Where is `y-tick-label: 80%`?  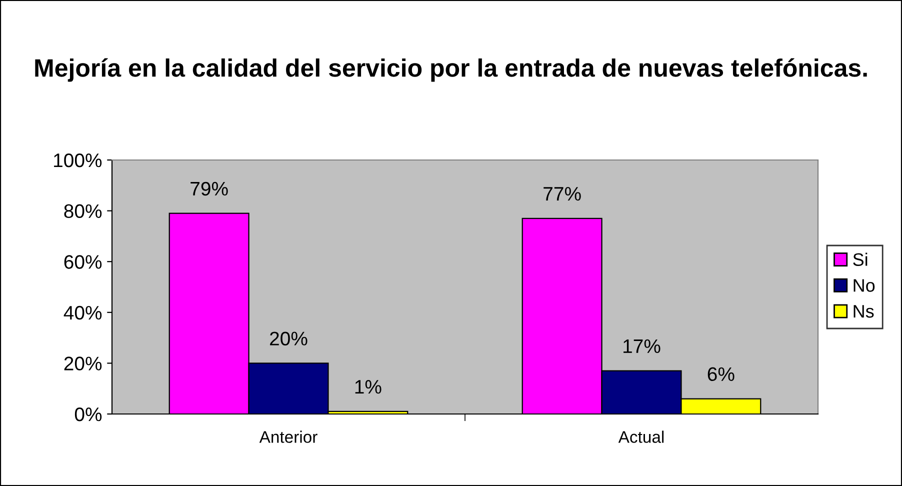 y-tick-label: 80% is located at coordinates (83, 211).